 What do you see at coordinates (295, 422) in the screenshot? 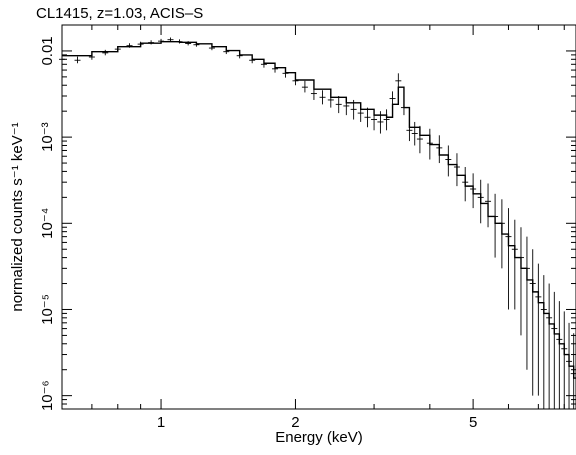
I see `x-tick-label: 2` at bounding box center [295, 422].